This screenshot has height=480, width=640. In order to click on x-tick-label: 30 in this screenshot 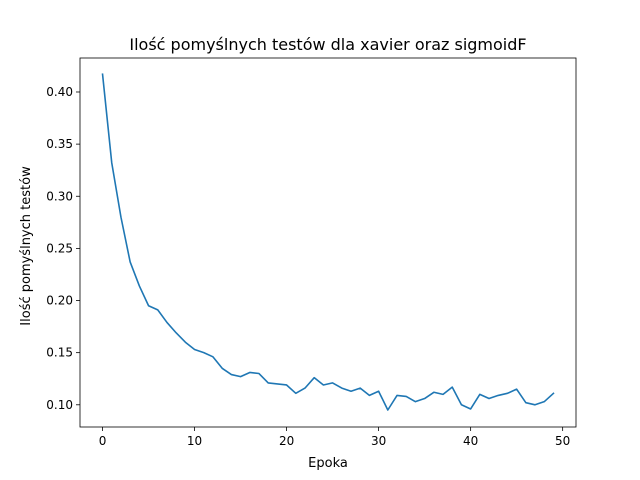, I will do `click(378, 441)`.